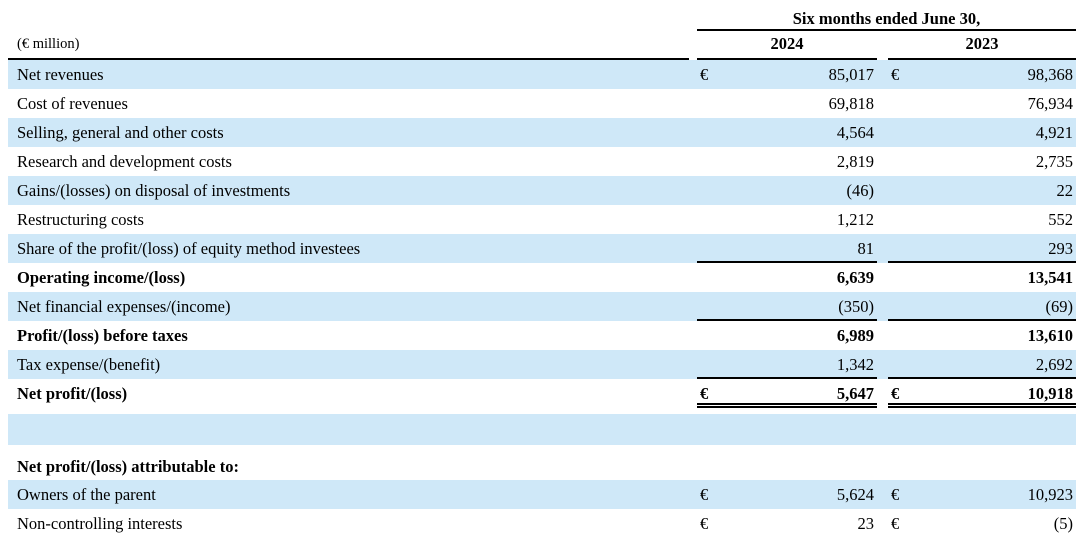 This screenshot has height=559, width=1080. Describe the element at coordinates (982, 277) in the screenshot. I see `value-2023-cell: 13,541` at that location.